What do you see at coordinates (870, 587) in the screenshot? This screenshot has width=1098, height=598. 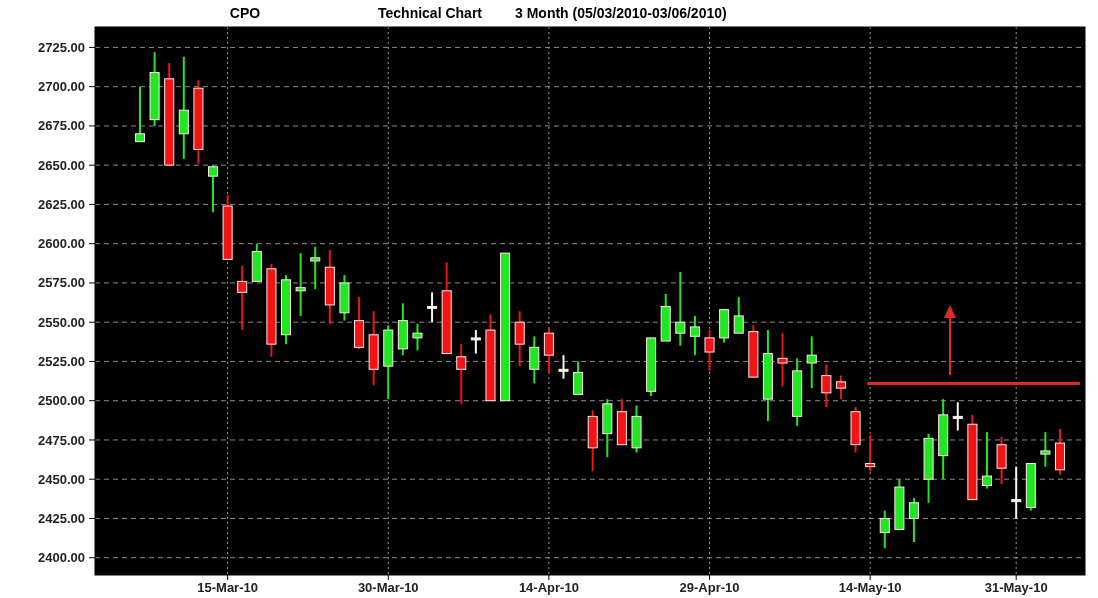 I see `x-tick-label: 14-May-10` at bounding box center [870, 587].